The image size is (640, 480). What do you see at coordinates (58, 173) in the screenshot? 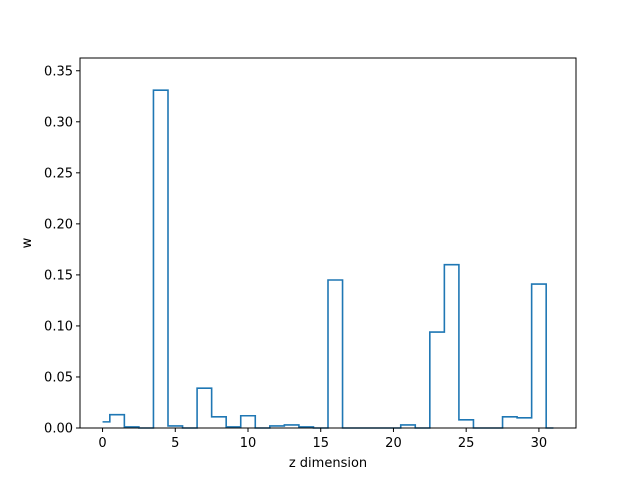
I see `y-tick-label: 0.25` at bounding box center [58, 173].